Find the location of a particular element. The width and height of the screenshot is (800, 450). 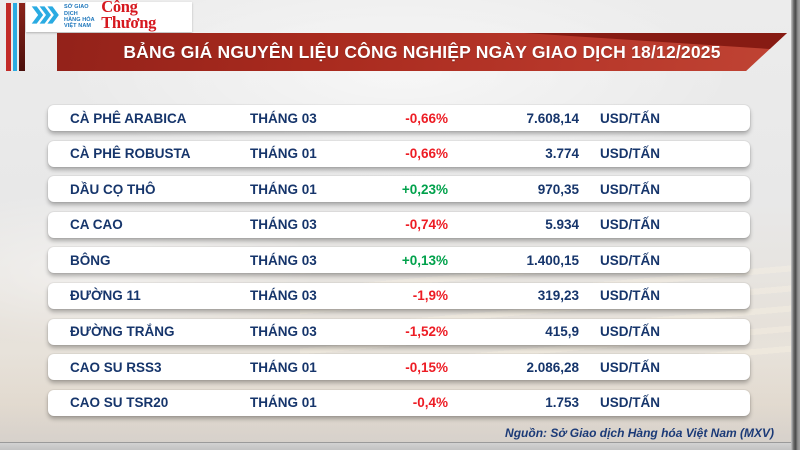

commodity-name: ĐƯỜNG 11 is located at coordinates (105, 296).